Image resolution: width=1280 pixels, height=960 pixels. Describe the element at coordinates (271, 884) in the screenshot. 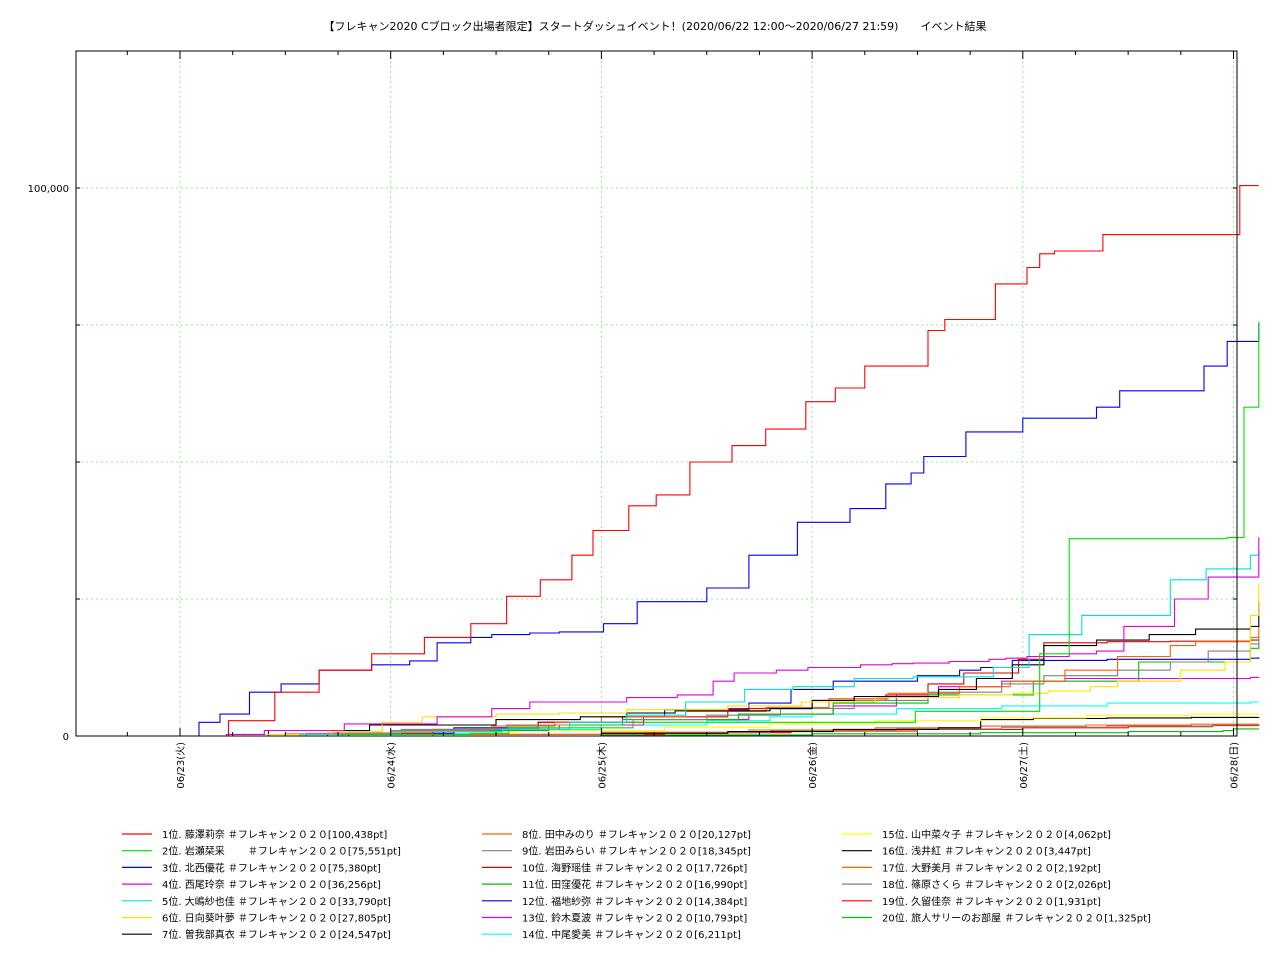

I see `legend-label: 4位. 西尾玲奈 ＃フレキャン２０２０[36,256pt]` at that location.